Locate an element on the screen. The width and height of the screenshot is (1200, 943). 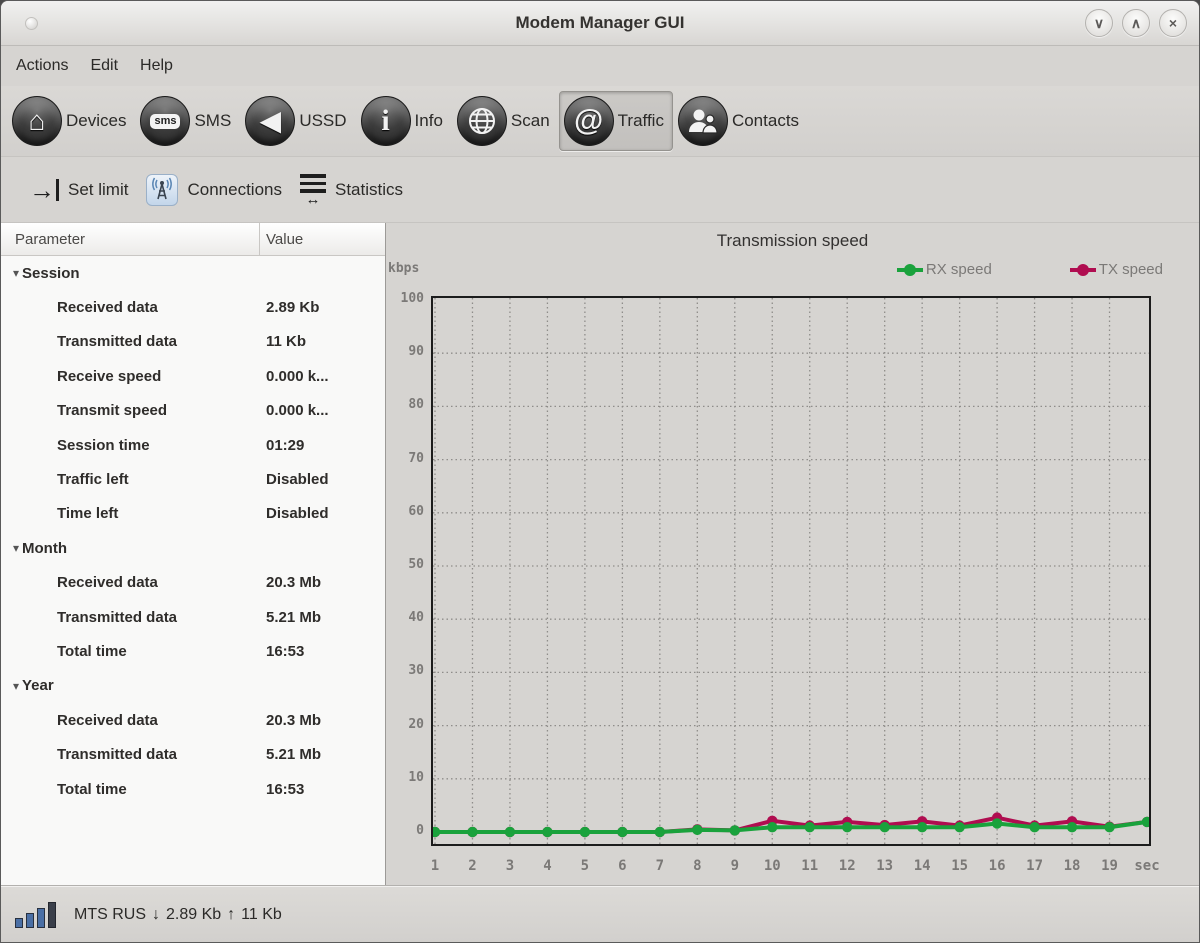
tree-group-row: ▾ Month is located at coordinates (193, 548).